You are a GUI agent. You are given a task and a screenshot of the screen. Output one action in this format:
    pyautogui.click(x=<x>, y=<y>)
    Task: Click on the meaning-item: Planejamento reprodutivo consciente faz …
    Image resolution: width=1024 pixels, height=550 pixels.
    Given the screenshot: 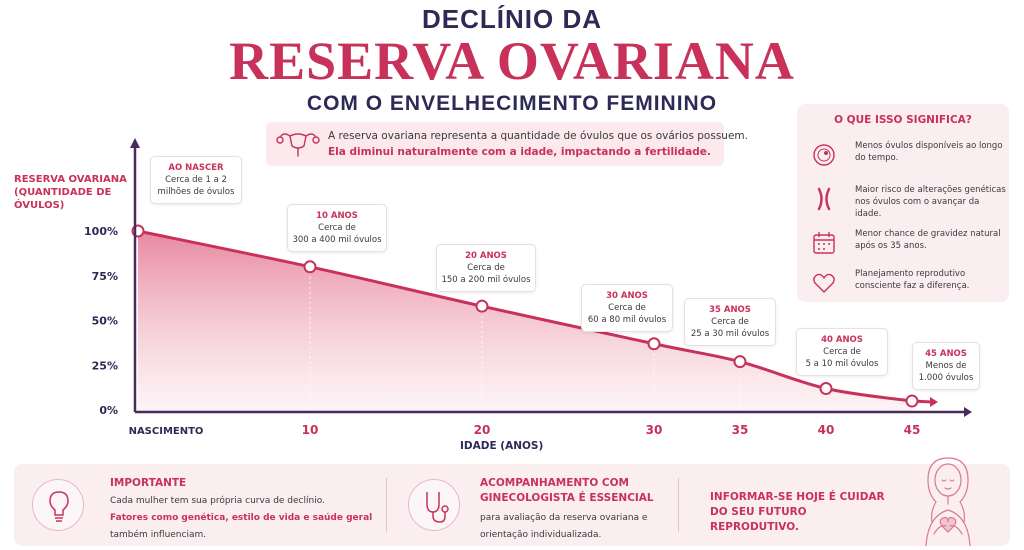 What is the action you would take?
    pyautogui.click(x=909, y=288)
    